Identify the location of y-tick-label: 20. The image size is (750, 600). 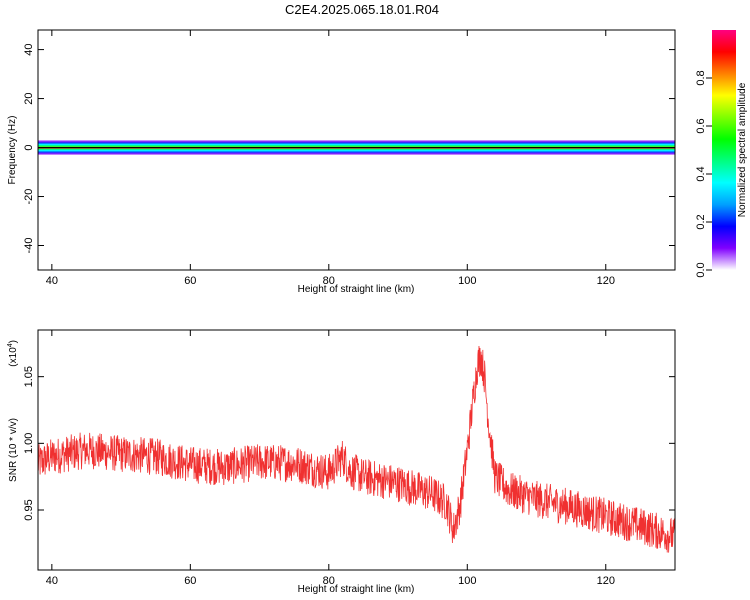
(29, 98).